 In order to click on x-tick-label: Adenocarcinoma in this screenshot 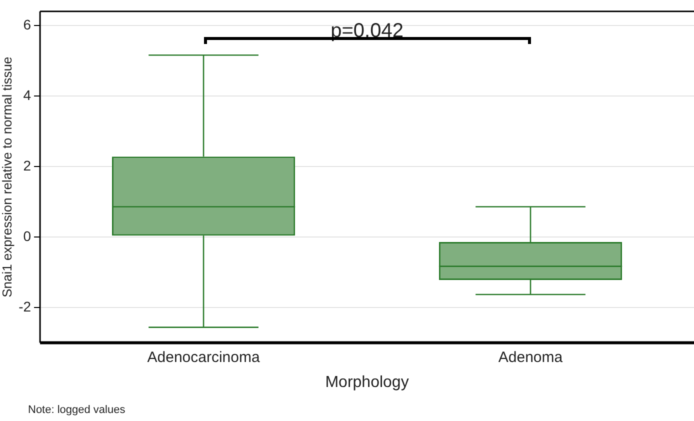, I will do `click(203, 357)`.